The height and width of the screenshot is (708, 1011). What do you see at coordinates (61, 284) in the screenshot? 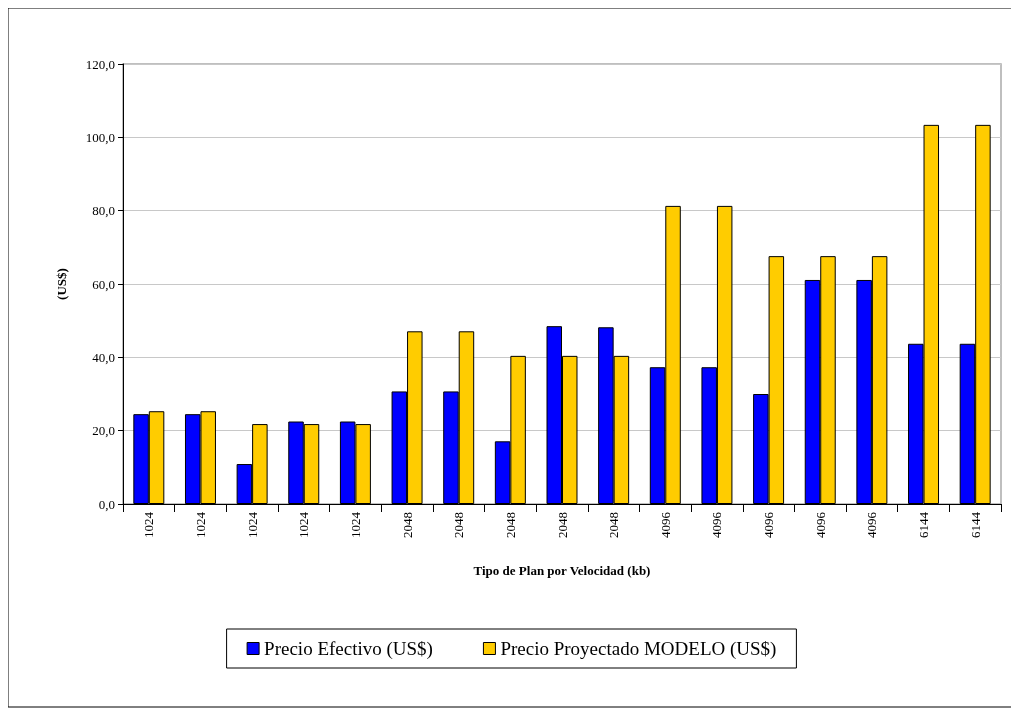
I see `y-axis-title: (US$)` at bounding box center [61, 284].